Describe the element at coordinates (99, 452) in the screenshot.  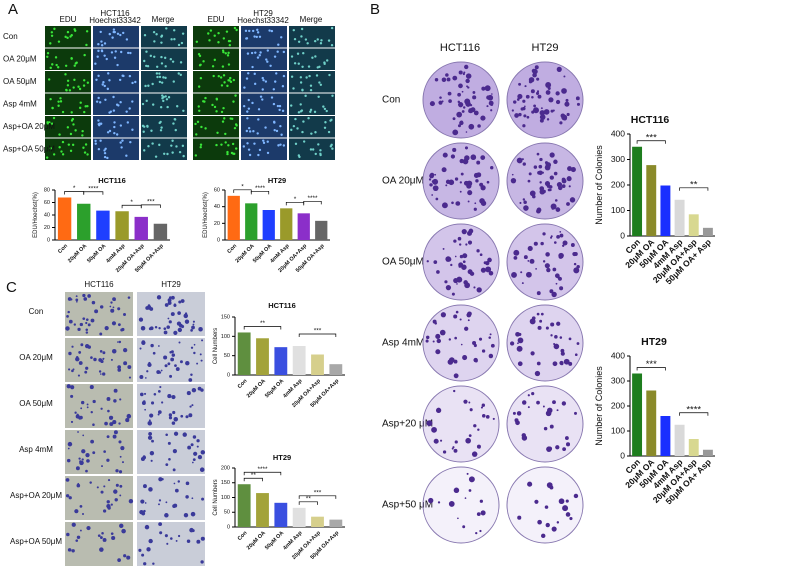
I see `migration-image` at that location.